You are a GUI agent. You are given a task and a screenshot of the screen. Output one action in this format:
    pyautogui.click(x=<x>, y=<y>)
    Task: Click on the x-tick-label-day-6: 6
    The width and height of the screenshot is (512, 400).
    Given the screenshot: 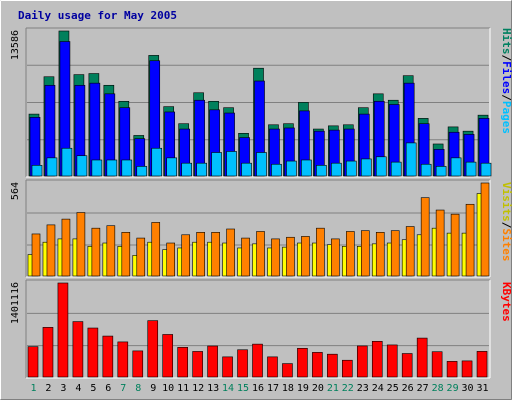 What is the action you would take?
    pyautogui.click(x=108, y=388)
    